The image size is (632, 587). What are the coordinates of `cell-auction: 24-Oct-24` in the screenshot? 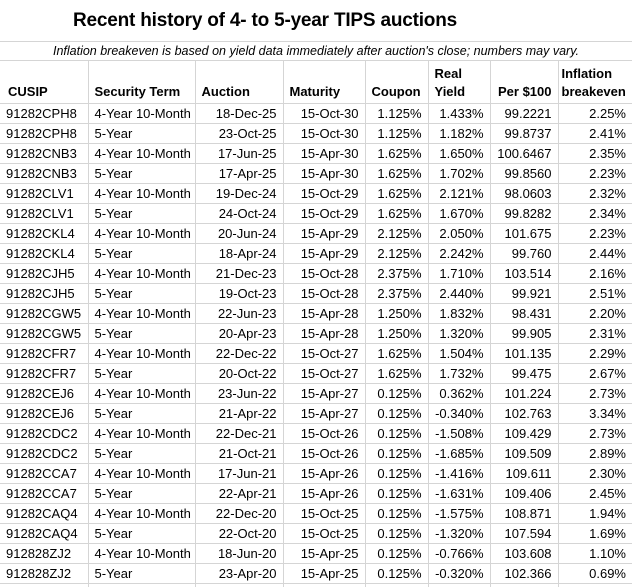 It's located at (239, 213).